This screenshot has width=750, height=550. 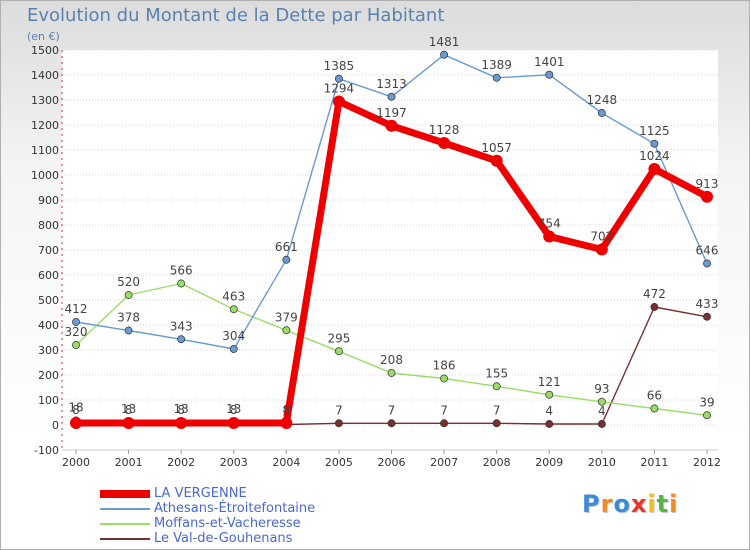 I want to click on data-label-athesans-etroitefontaine: 1248, so click(x=602, y=100).